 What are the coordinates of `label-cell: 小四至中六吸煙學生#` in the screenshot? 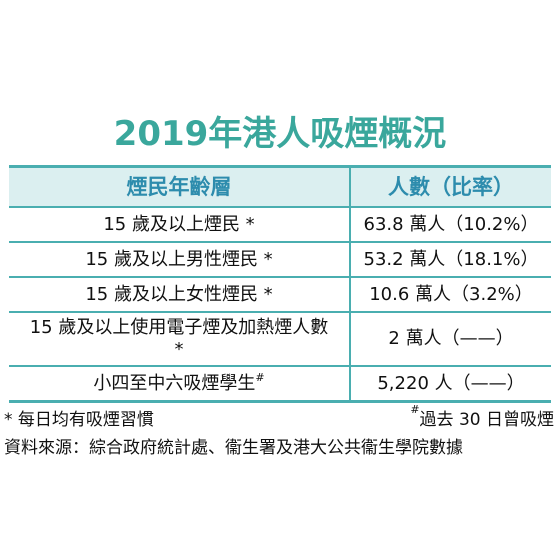 It's located at (180, 384).